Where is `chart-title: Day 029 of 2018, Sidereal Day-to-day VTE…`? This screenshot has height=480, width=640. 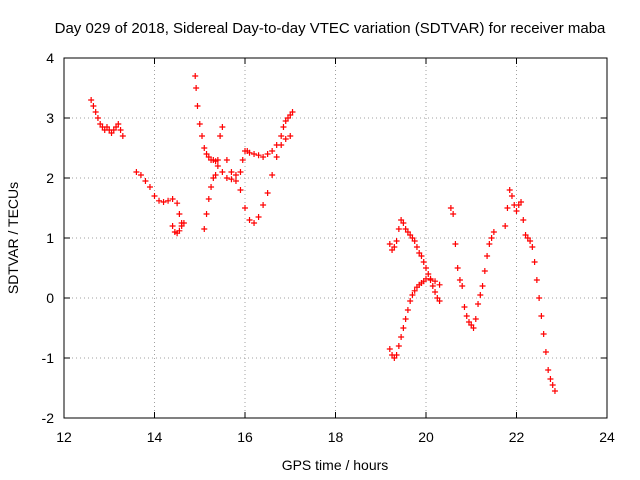
chart-title: Day 029 of 2018, Sidereal Day-to-day VTE… is located at coordinates (330, 28).